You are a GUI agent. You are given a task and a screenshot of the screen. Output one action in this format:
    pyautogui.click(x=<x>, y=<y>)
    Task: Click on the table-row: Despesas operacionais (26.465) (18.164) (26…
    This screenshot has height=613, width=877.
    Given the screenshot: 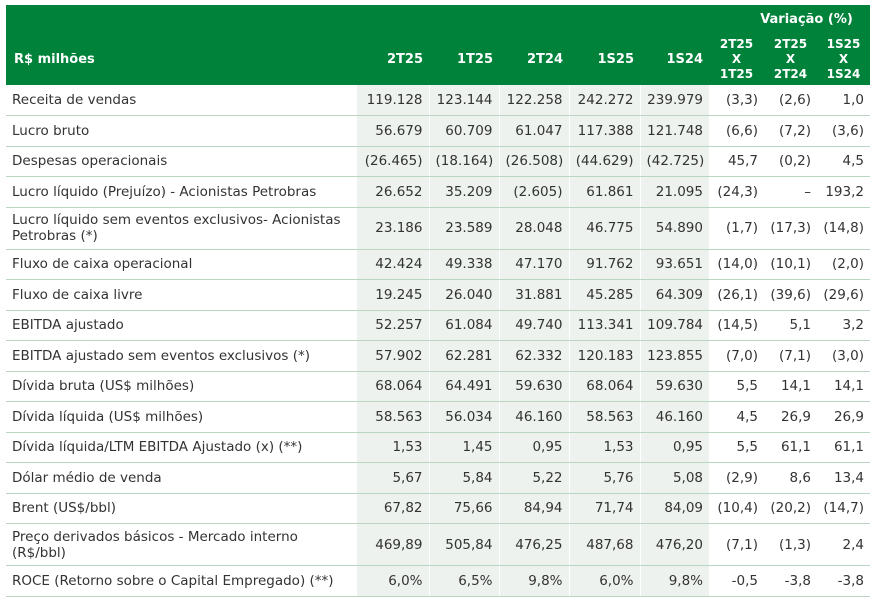 What is the action you would take?
    pyautogui.click(x=438, y=161)
    